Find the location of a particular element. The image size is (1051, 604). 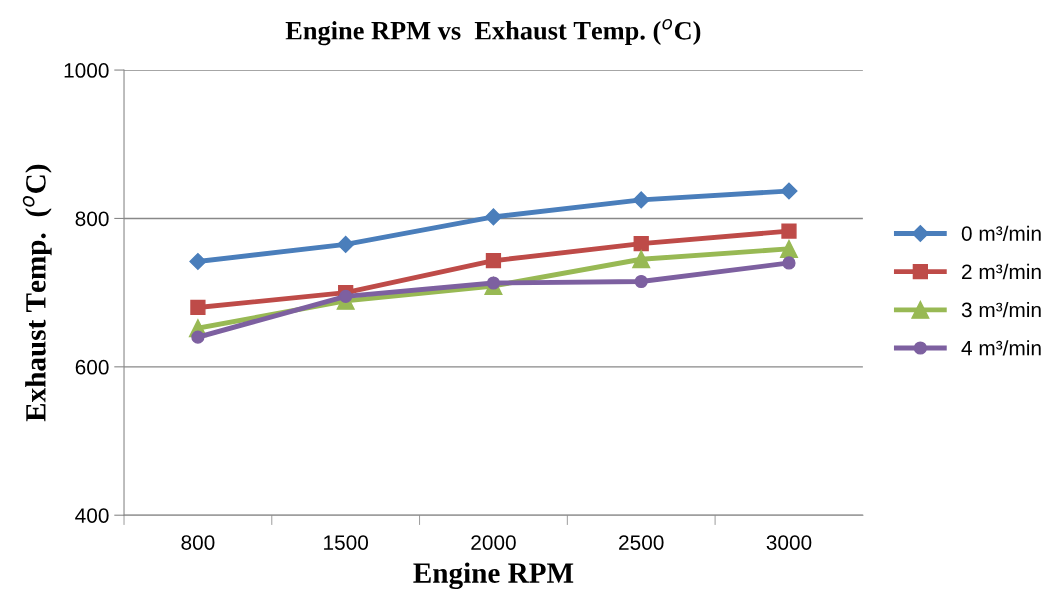

x-tick-label: 2500 is located at coordinates (641, 542).